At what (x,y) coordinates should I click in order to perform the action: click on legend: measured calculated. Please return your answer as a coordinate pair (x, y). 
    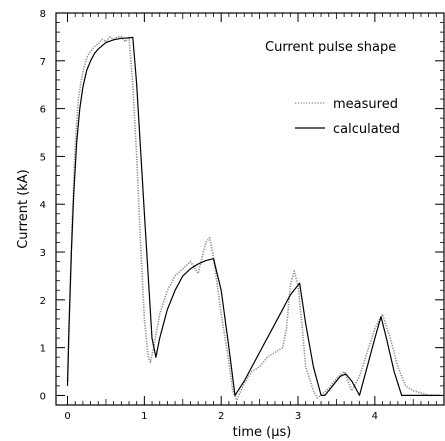
    Looking at the image, I should click on (347, 117).